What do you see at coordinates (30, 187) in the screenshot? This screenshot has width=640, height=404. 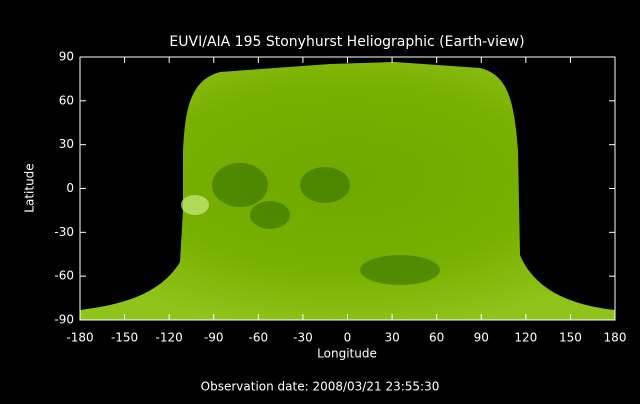 I see `y-axis-label: Latitude` at bounding box center [30, 187].